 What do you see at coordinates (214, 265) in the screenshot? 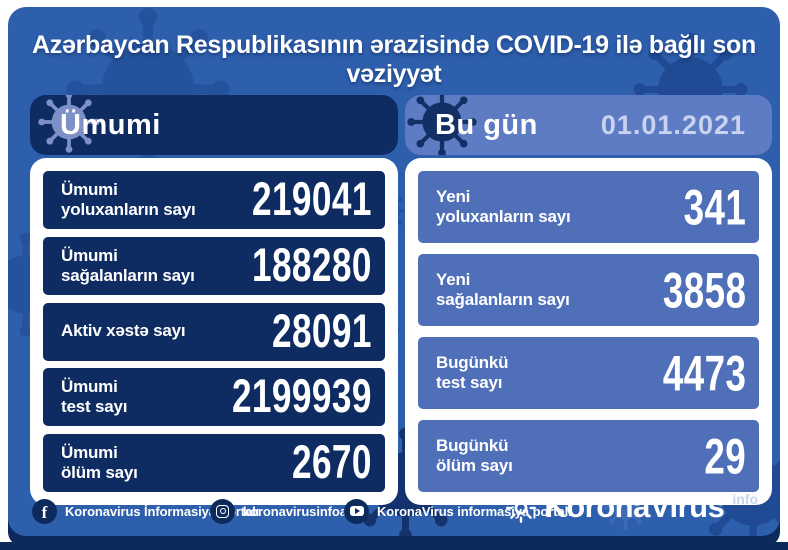
I see `stat-row-total-recovered: Ümumi sağalanların sayı 188280` at bounding box center [214, 265].